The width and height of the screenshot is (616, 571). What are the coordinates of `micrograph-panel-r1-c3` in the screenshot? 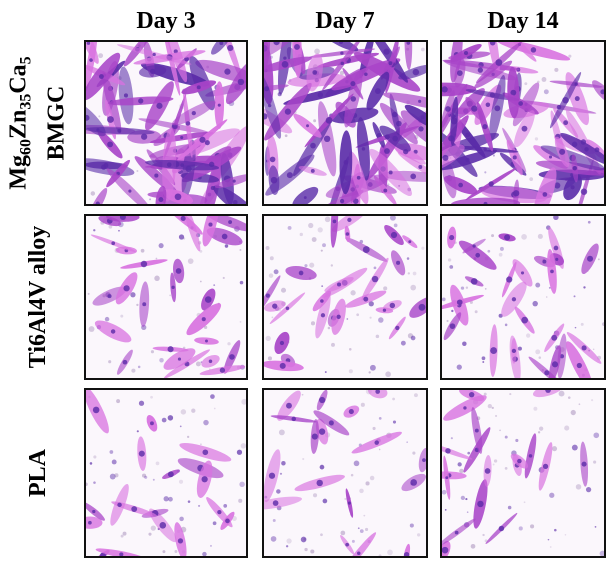 It's located at (523, 123).